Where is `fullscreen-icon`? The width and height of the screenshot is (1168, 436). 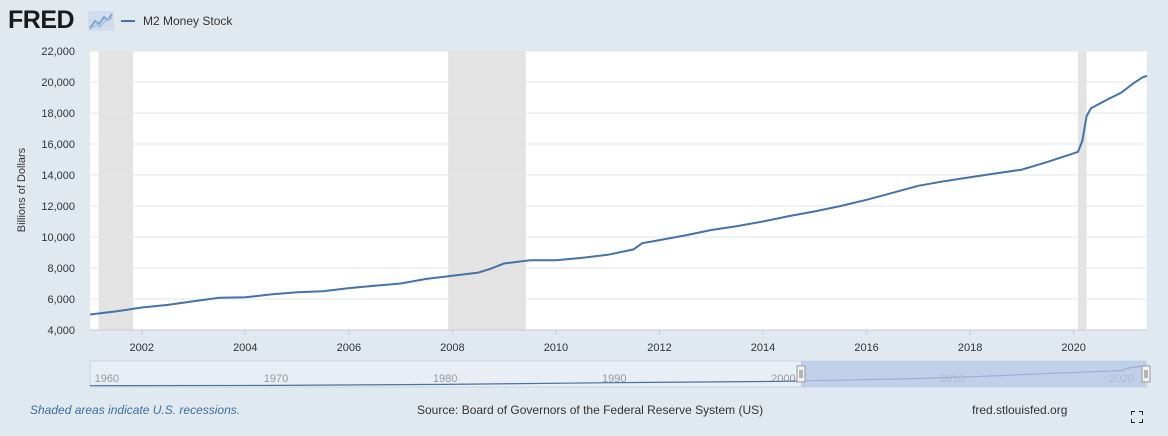 fullscreen-icon is located at coordinates (1137, 417).